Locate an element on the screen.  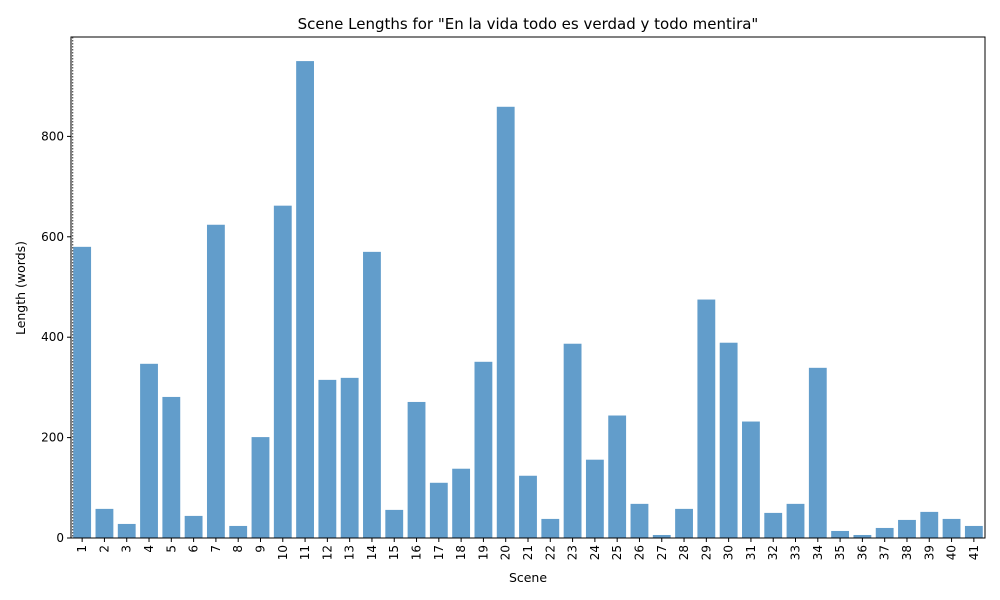
y-tick-label: 600 is located at coordinates (52, 237).